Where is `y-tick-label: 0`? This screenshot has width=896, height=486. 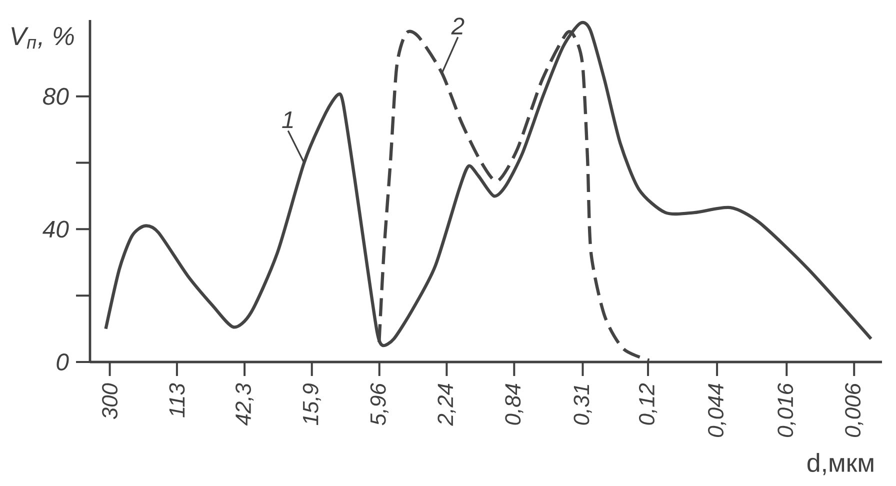
y-tick-label: 0 is located at coordinates (62, 362).